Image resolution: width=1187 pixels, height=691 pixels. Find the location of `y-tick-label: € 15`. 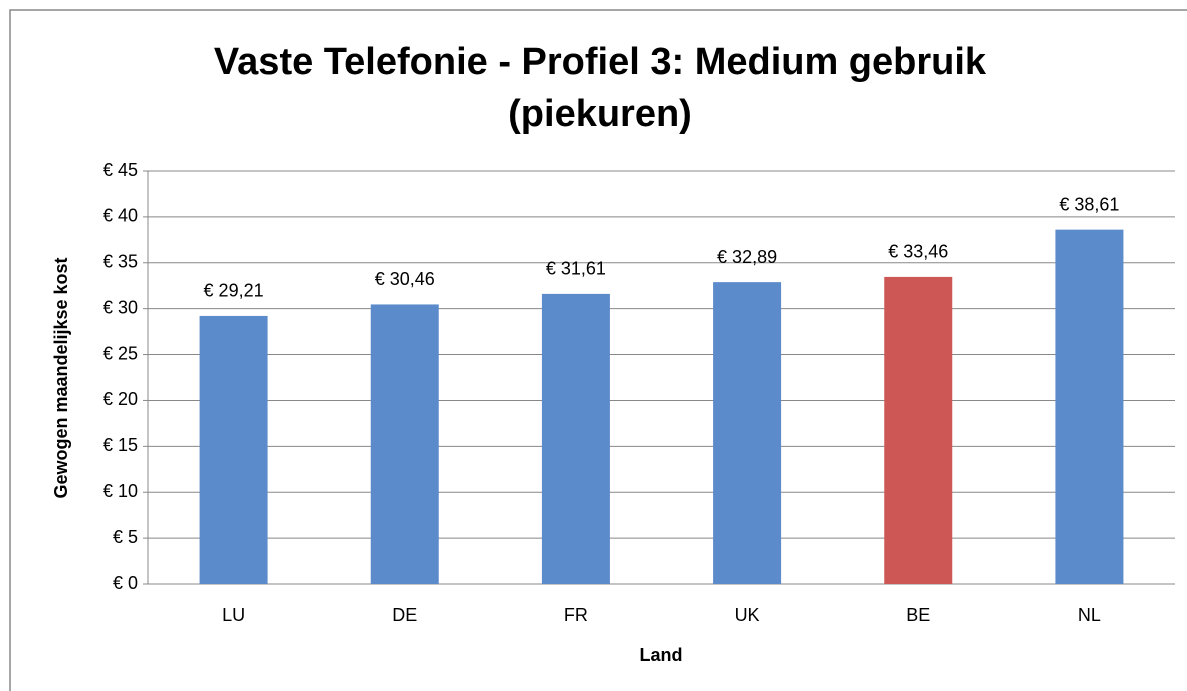

y-tick-label: € 15 is located at coordinates (120, 445).